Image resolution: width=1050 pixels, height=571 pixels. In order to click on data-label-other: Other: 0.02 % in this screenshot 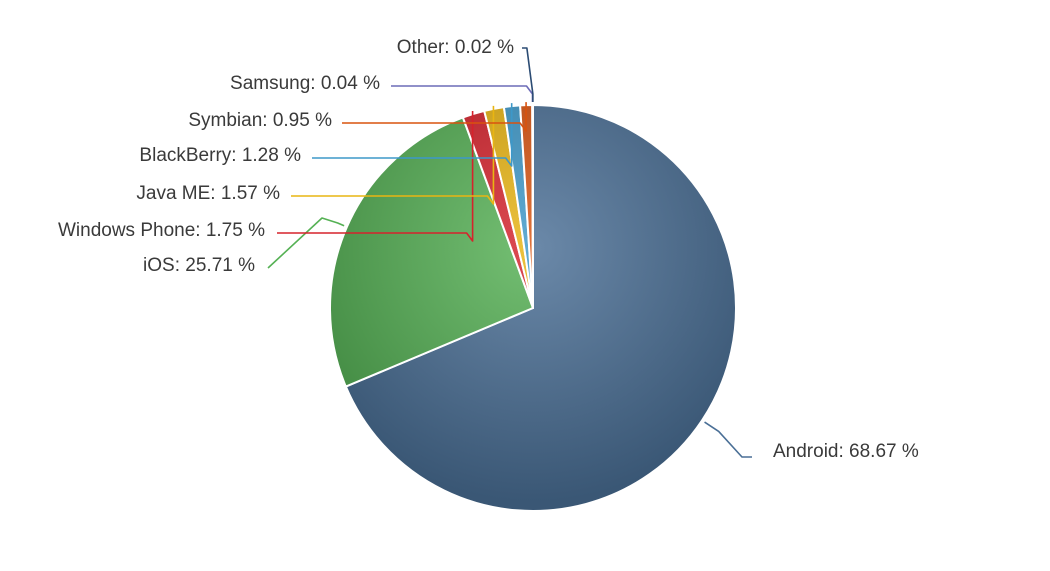, I will do `click(455, 47)`.